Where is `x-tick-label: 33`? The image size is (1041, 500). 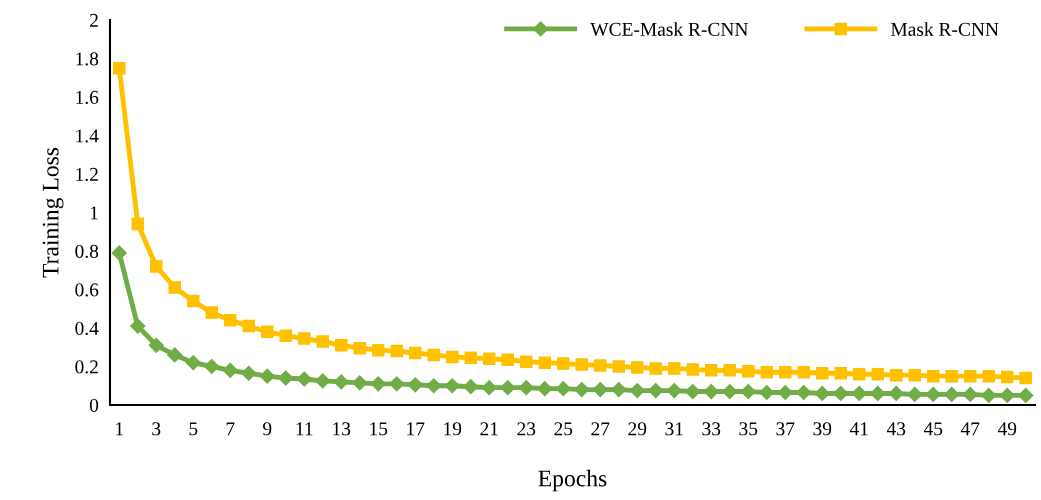 x-tick-label: 33 is located at coordinates (711, 429).